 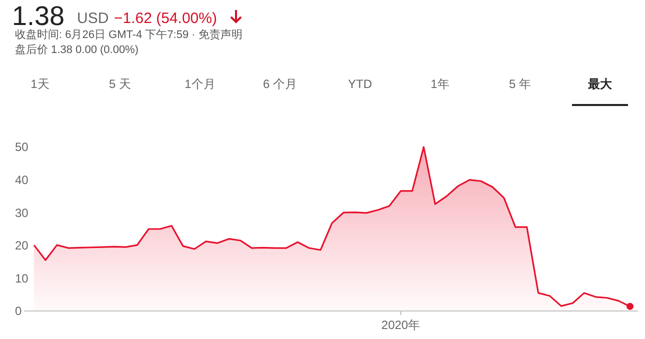 I want to click on y-tick-label: 10, so click(x=22, y=278).